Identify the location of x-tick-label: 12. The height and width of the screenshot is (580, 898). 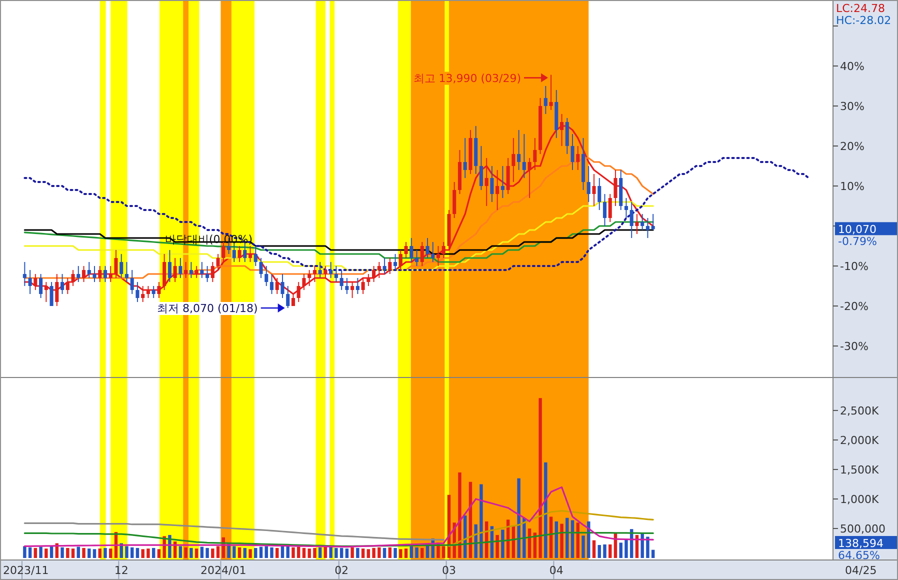
(121, 570).